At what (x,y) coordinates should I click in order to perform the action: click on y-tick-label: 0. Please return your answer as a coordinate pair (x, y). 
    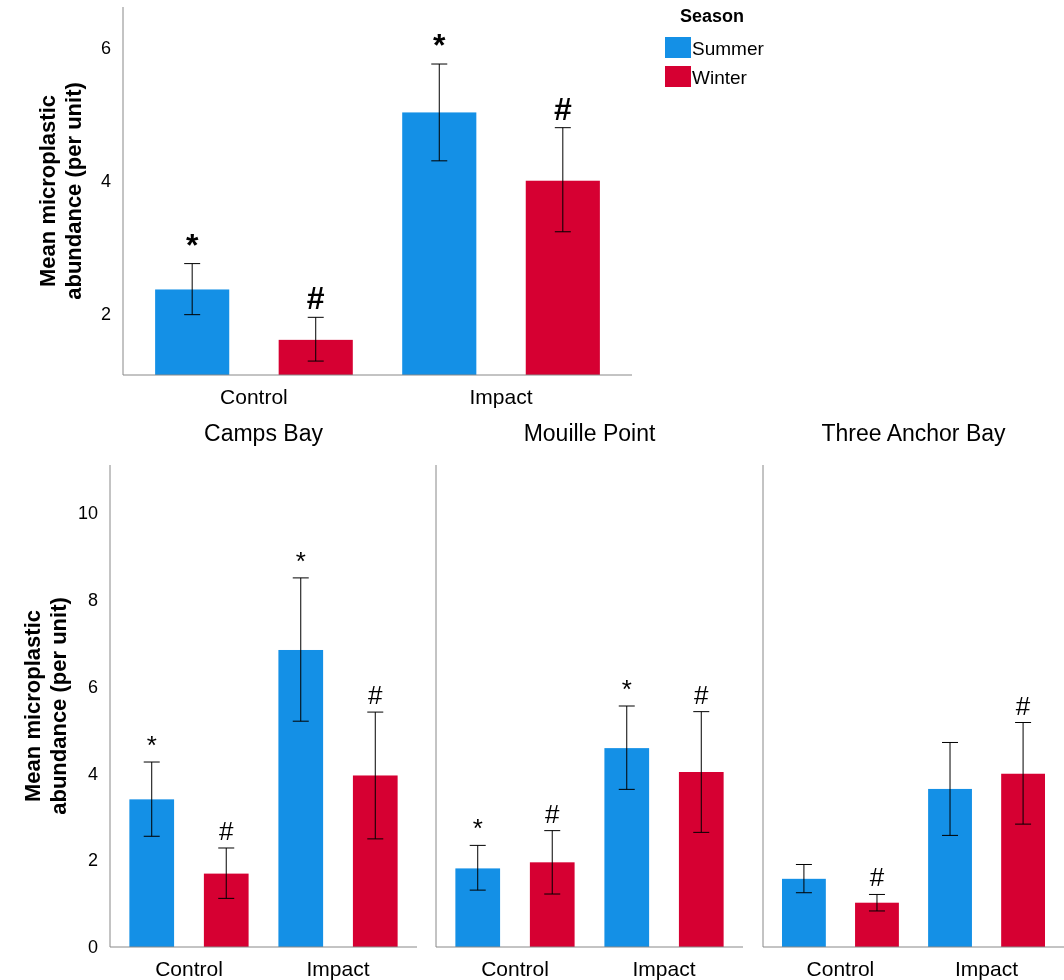
    Looking at the image, I should click on (92, 947).